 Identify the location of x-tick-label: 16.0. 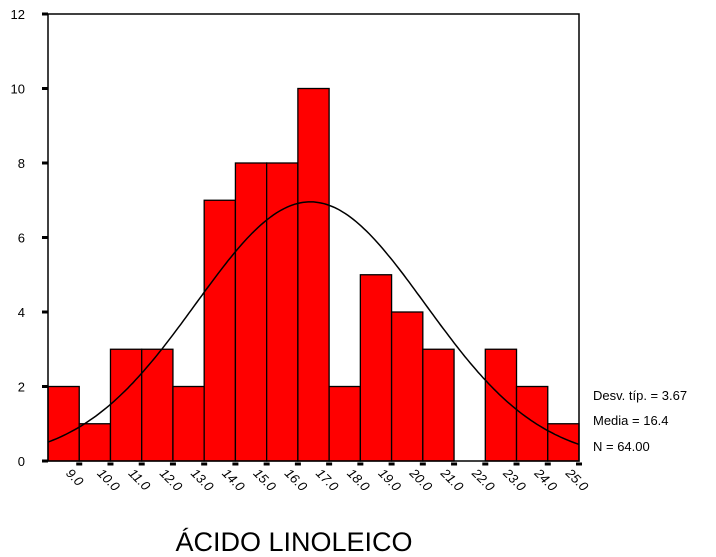
(296, 480).